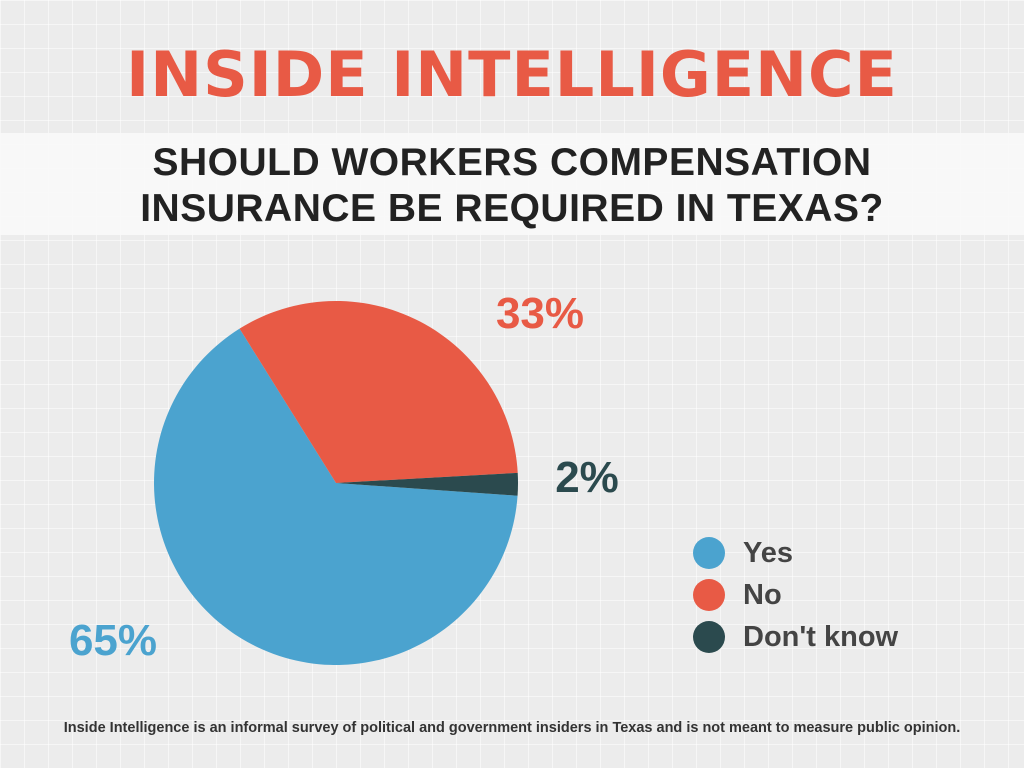  What do you see at coordinates (795, 553) in the screenshot?
I see `legend-item-yes: Yes` at bounding box center [795, 553].